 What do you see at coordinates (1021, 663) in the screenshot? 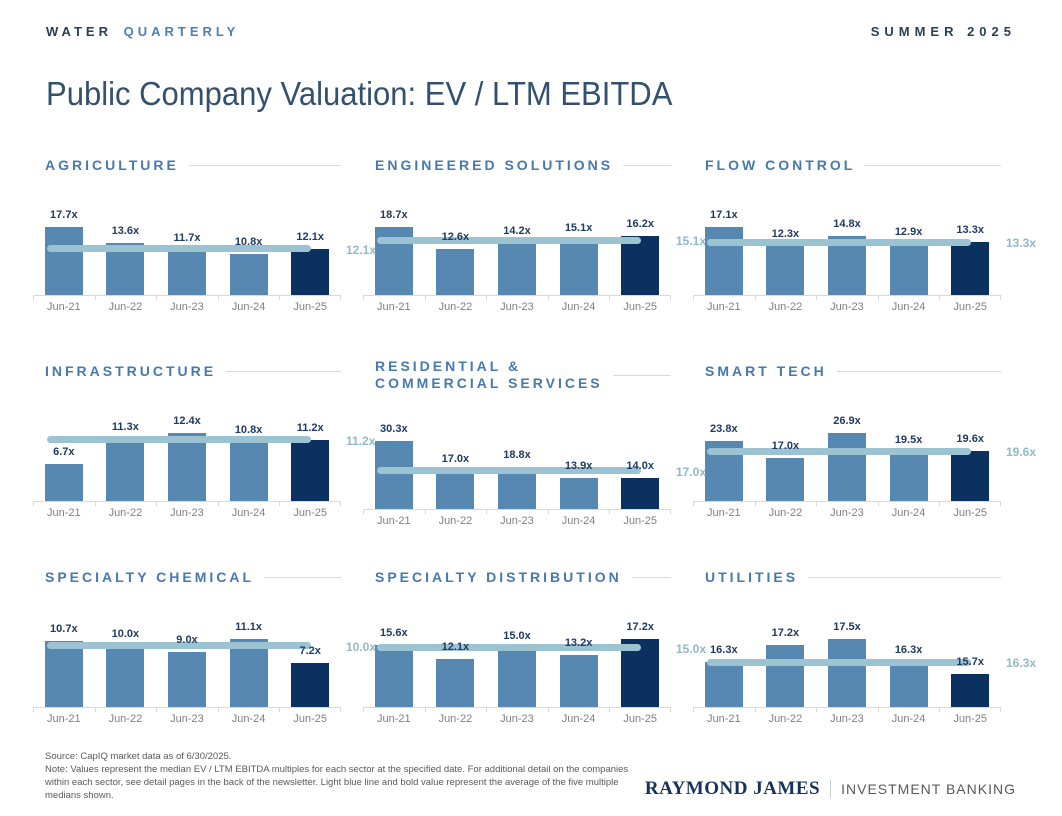
I see `average-label: 16.3x` at bounding box center [1021, 663].